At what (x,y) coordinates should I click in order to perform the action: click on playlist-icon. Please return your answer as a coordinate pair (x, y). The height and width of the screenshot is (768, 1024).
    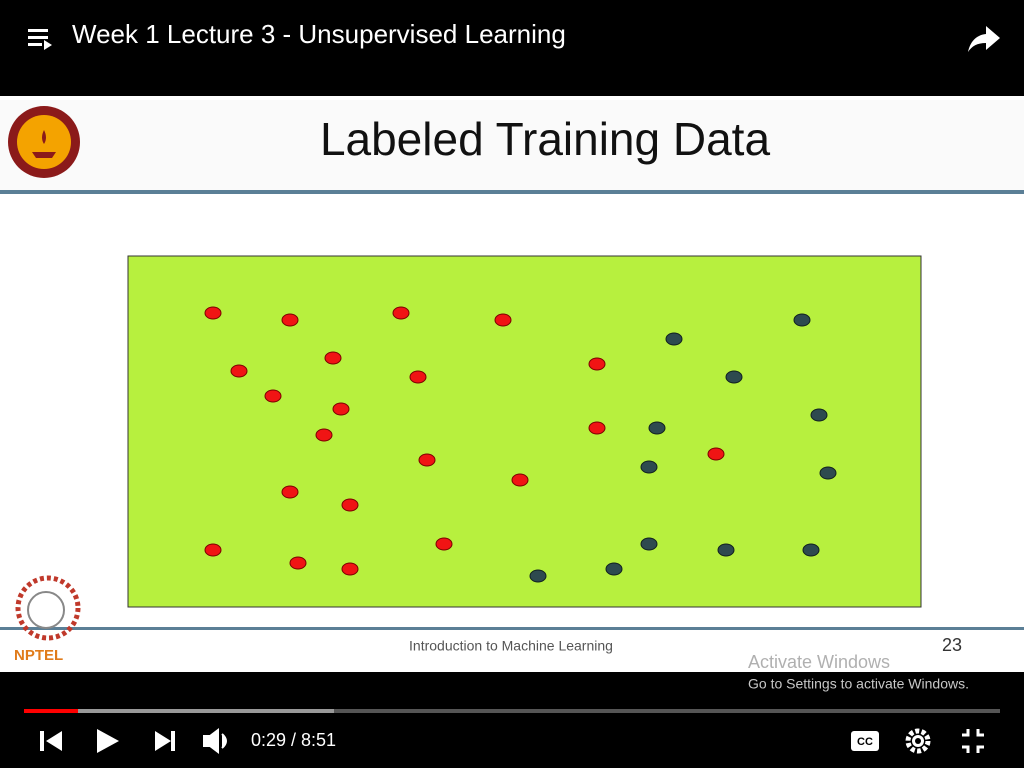
    Looking at the image, I should click on (40, 39).